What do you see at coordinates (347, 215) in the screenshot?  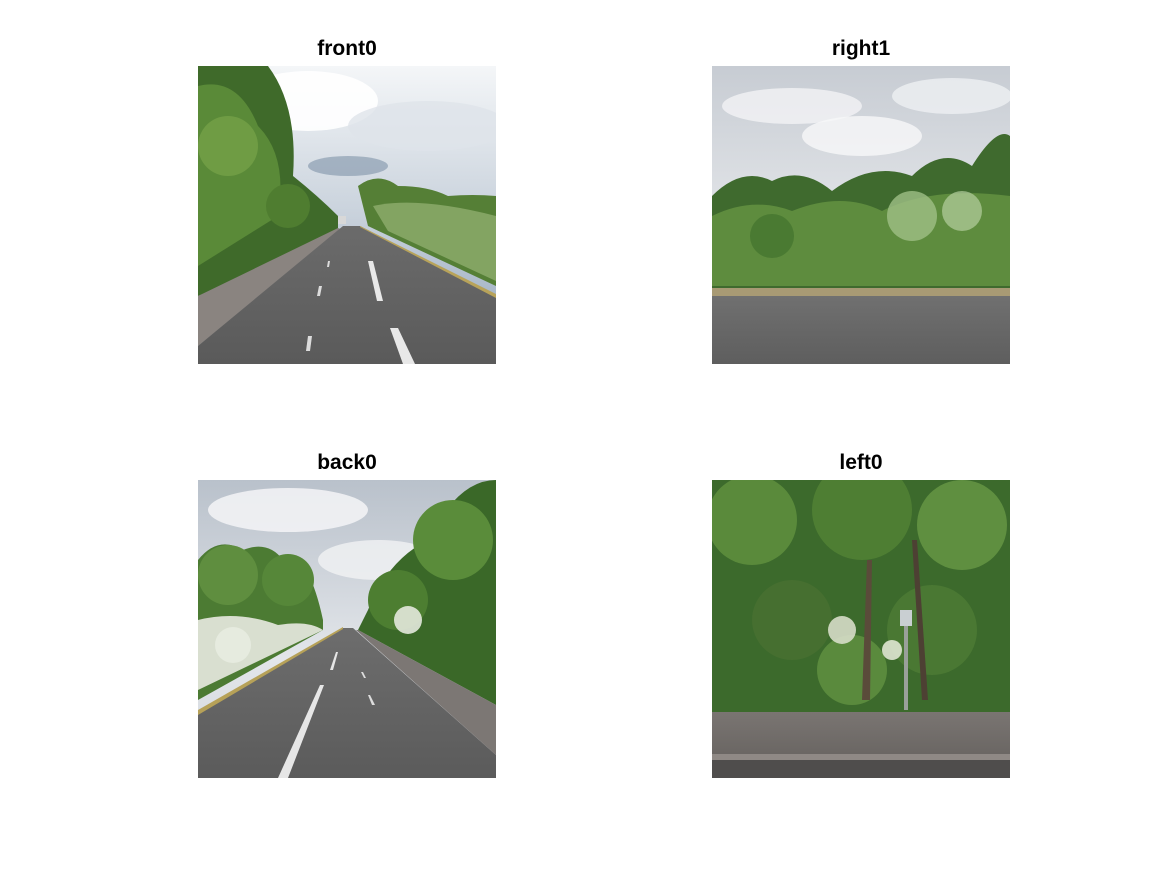 I see `street-photo-front` at bounding box center [347, 215].